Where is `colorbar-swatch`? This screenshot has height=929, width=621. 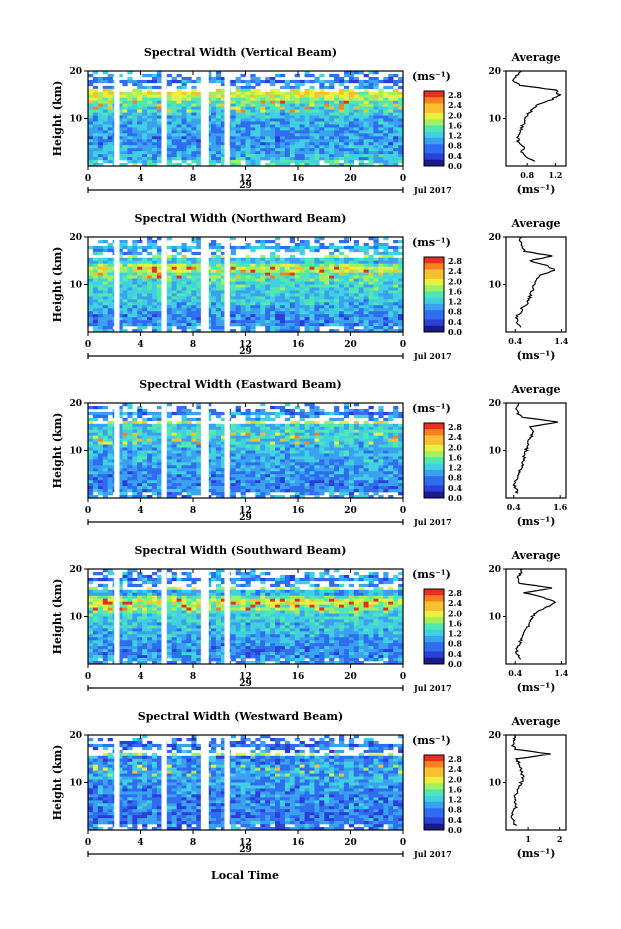 colorbar-swatch is located at coordinates (434, 127).